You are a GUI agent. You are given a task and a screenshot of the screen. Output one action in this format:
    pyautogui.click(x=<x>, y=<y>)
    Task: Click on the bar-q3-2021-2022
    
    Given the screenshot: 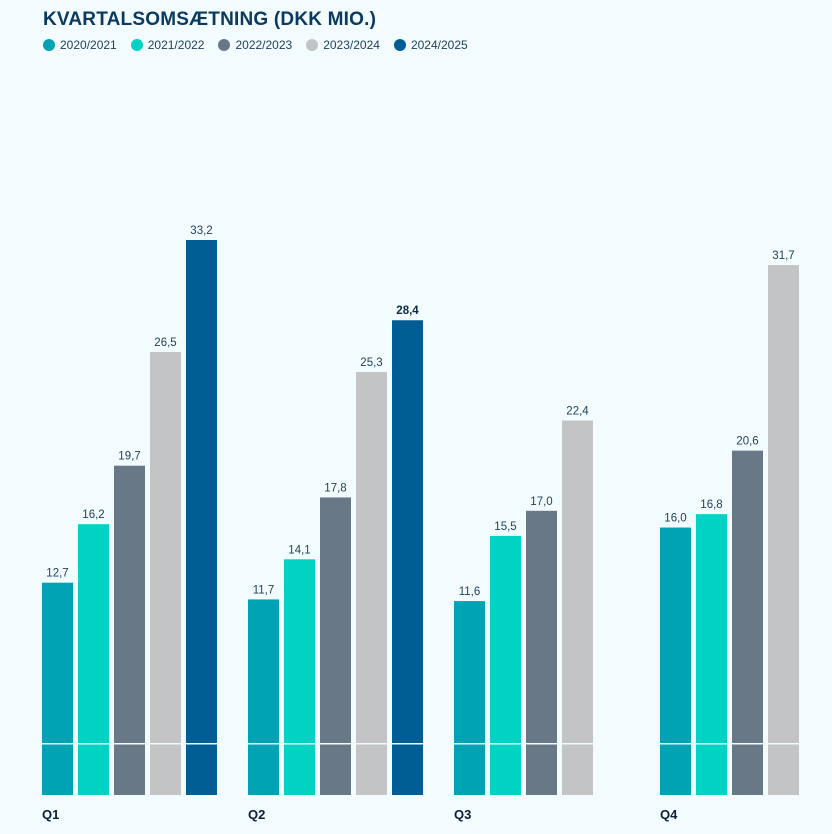 What is the action you would take?
    pyautogui.click(x=505, y=665)
    